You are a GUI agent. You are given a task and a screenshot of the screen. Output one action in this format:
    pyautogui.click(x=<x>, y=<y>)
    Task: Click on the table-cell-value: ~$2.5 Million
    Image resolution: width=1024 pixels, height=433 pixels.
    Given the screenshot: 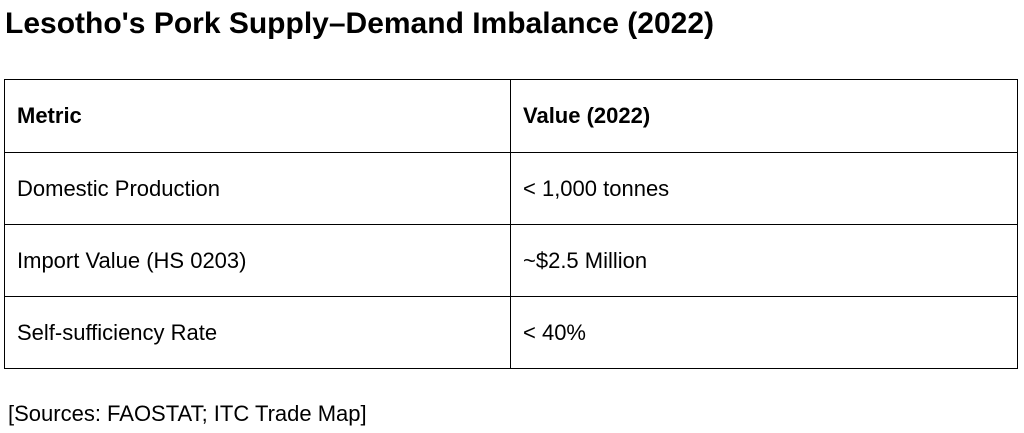 What is the action you would take?
    pyautogui.click(x=764, y=260)
    